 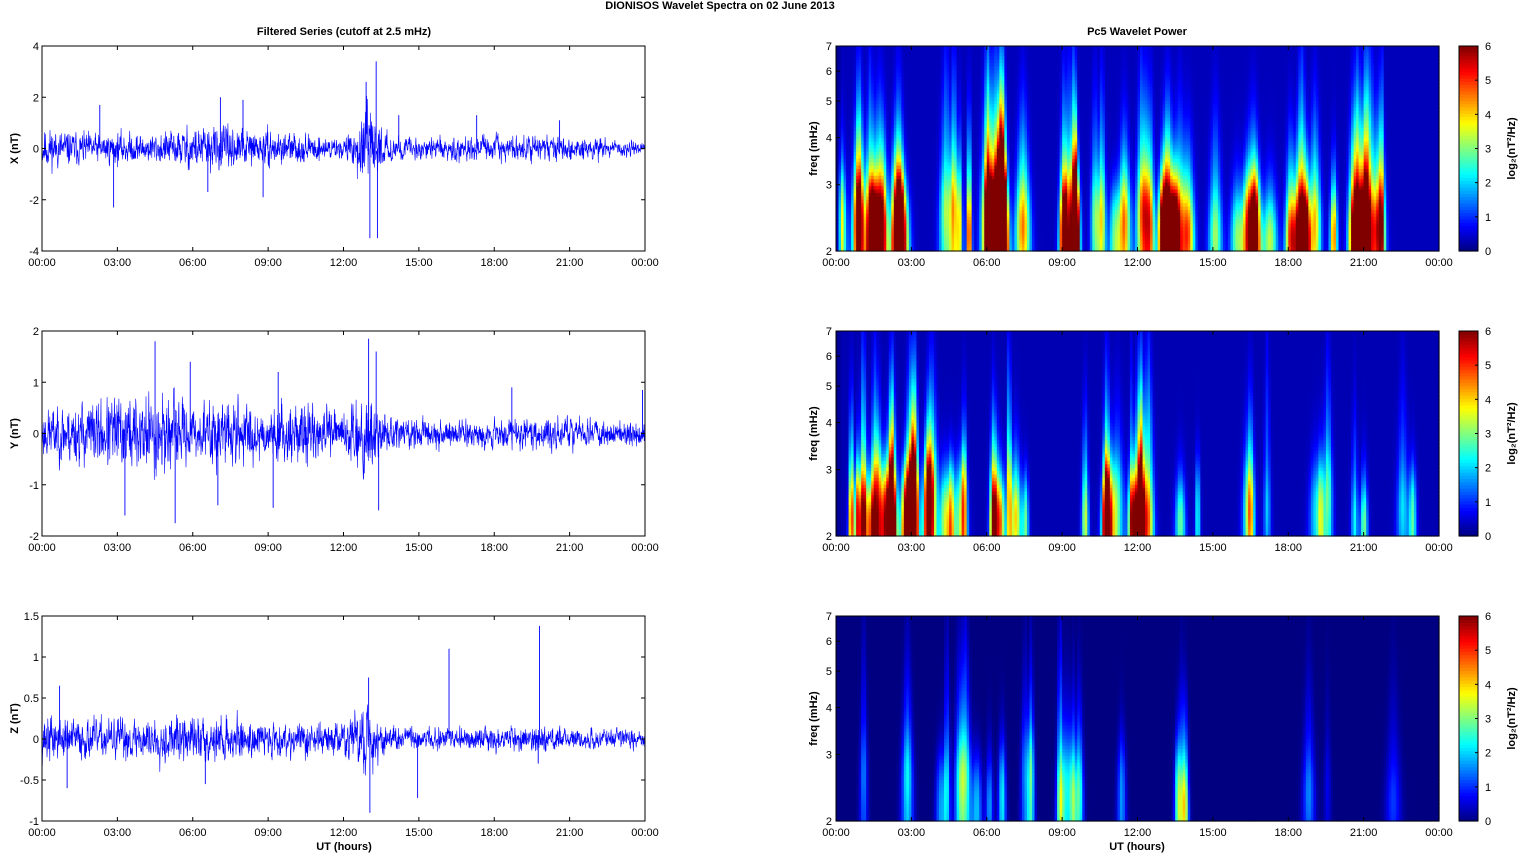 I want to click on heatmap-panel-3-ytick-label: 7, so click(x=829, y=617).